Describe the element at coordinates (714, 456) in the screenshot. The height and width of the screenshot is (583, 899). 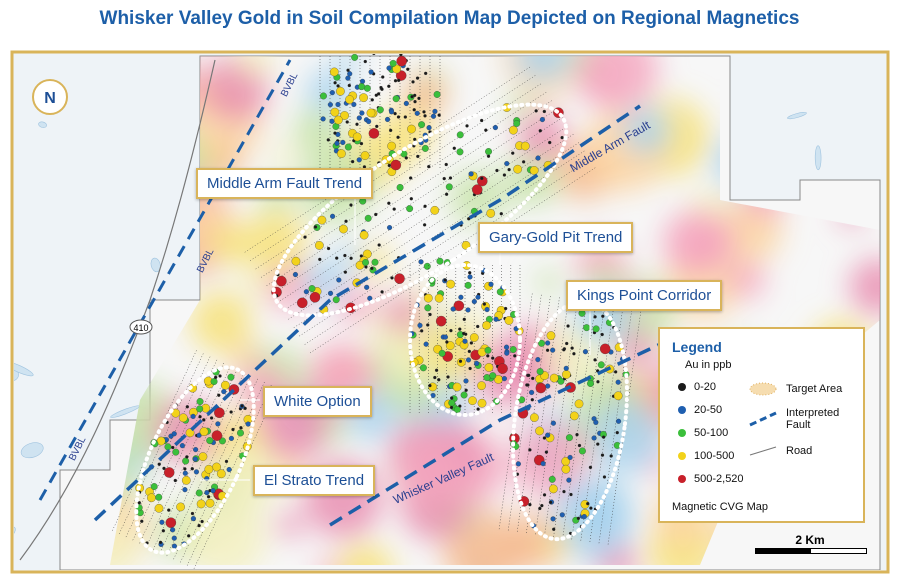
I see `legend-label: 100-500` at that location.